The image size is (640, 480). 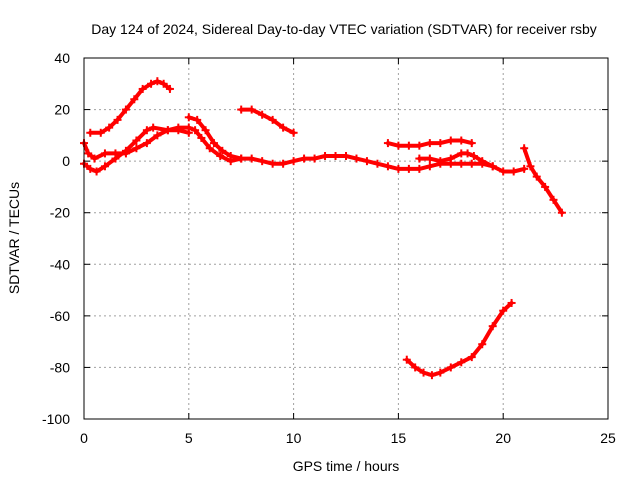 I want to click on x-tick-label: 0, so click(x=84, y=438).